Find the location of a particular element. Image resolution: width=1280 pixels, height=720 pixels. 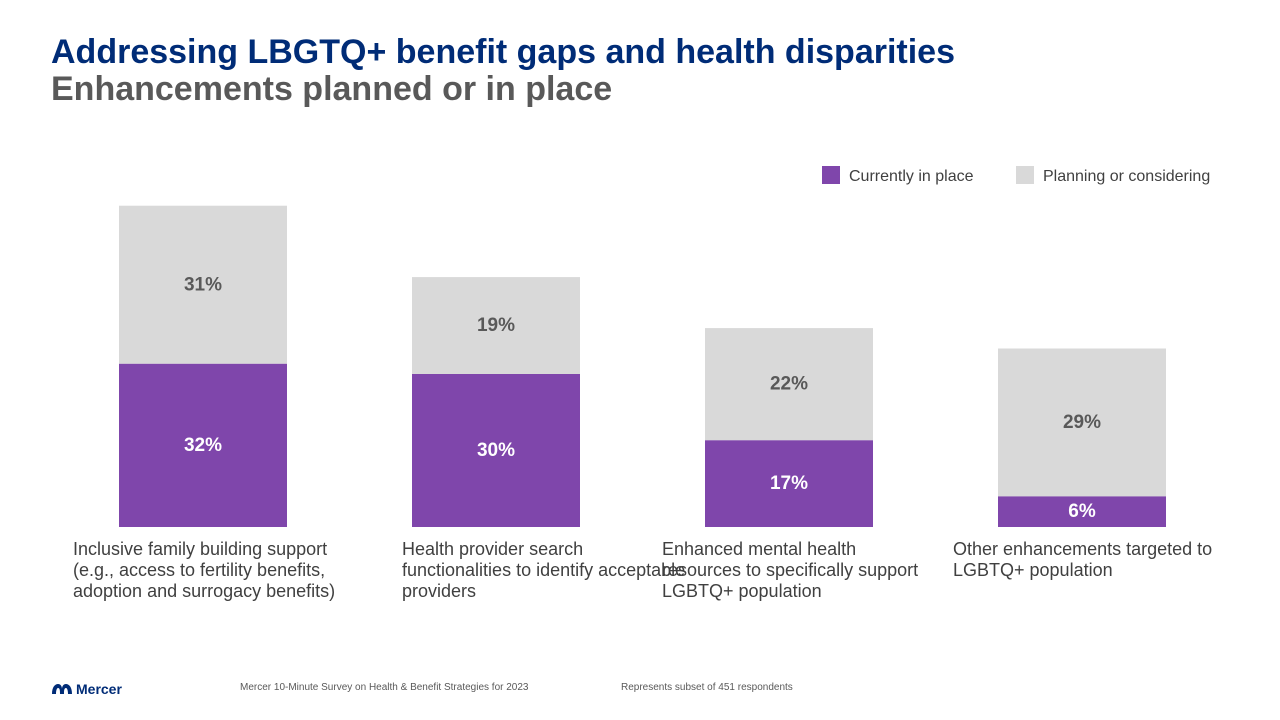

legend-label-current: Currently in place is located at coordinates (911, 176).